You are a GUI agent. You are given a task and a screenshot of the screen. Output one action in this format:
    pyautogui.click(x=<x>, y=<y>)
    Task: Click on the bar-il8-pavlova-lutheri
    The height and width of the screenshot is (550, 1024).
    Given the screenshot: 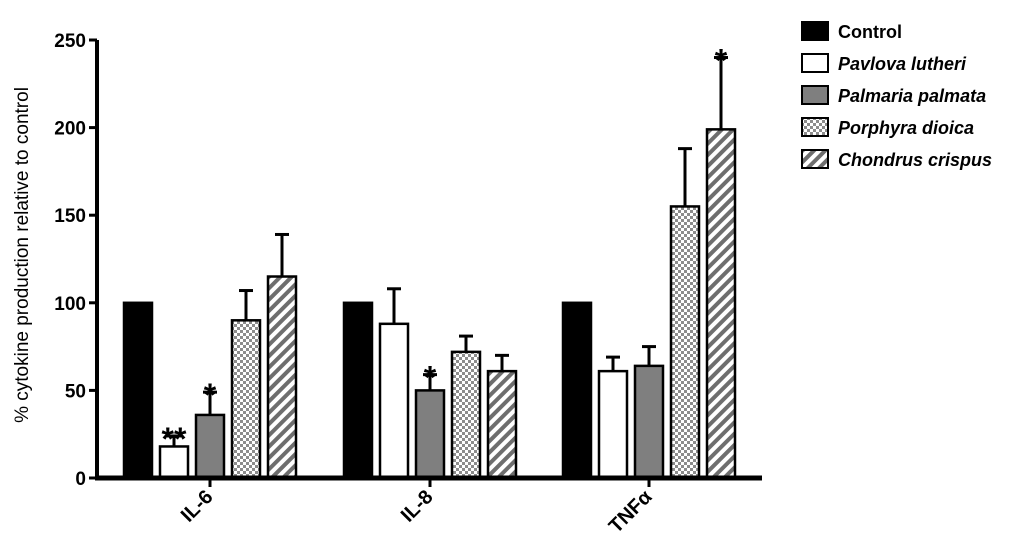 What is the action you would take?
    pyautogui.click(x=394, y=401)
    